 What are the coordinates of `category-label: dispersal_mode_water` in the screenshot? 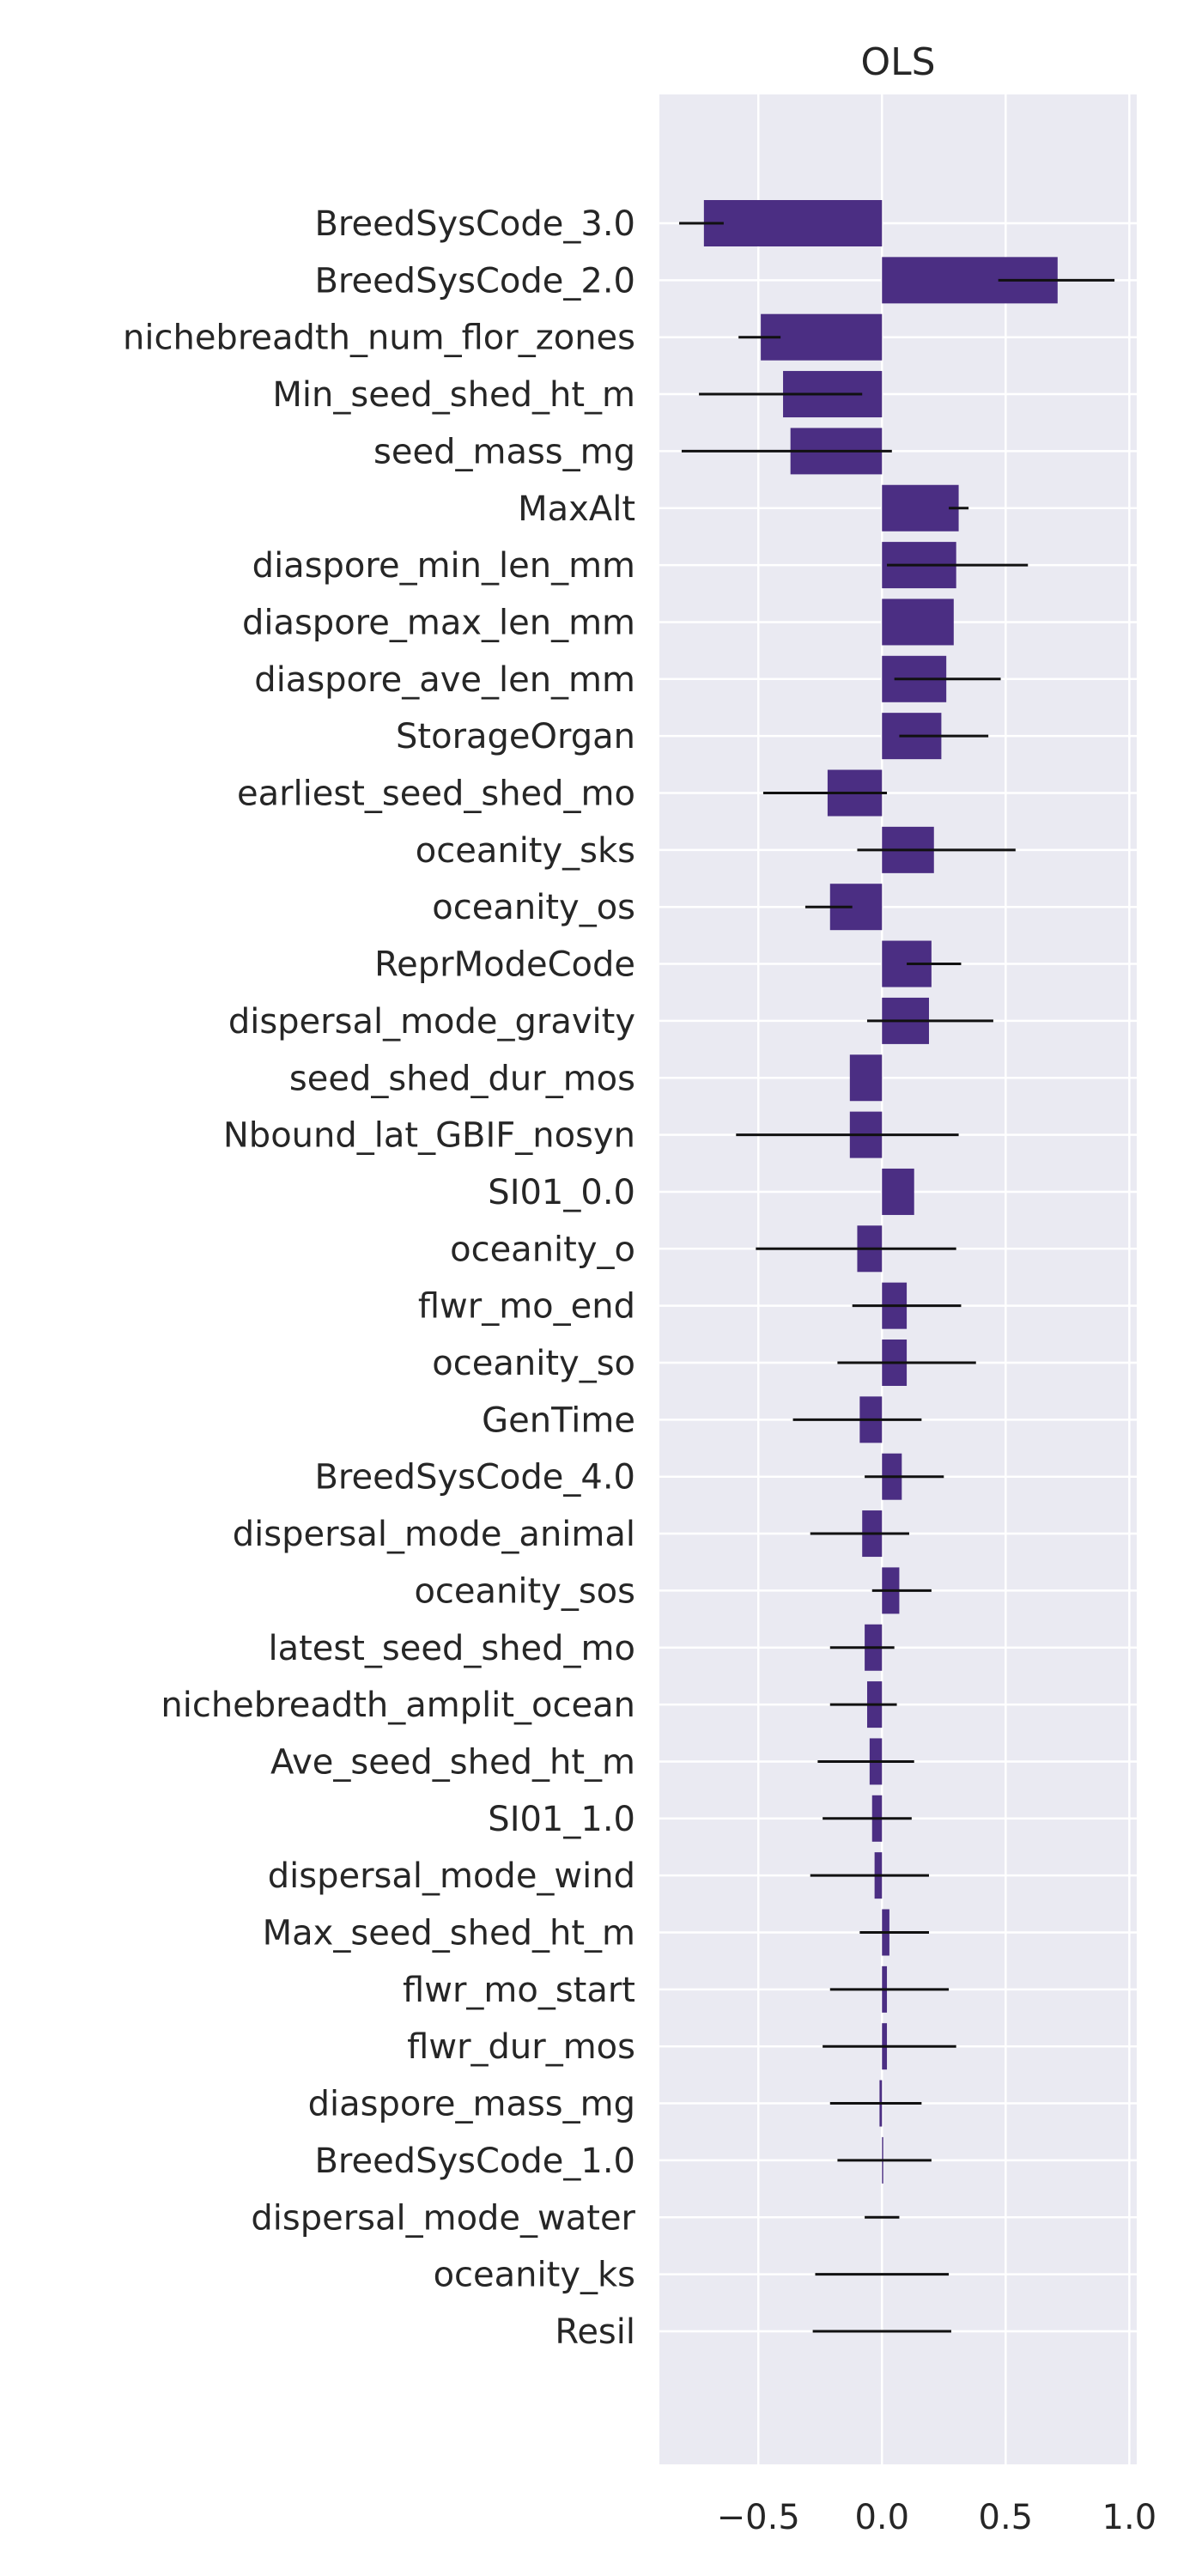 It's located at (443, 2218).